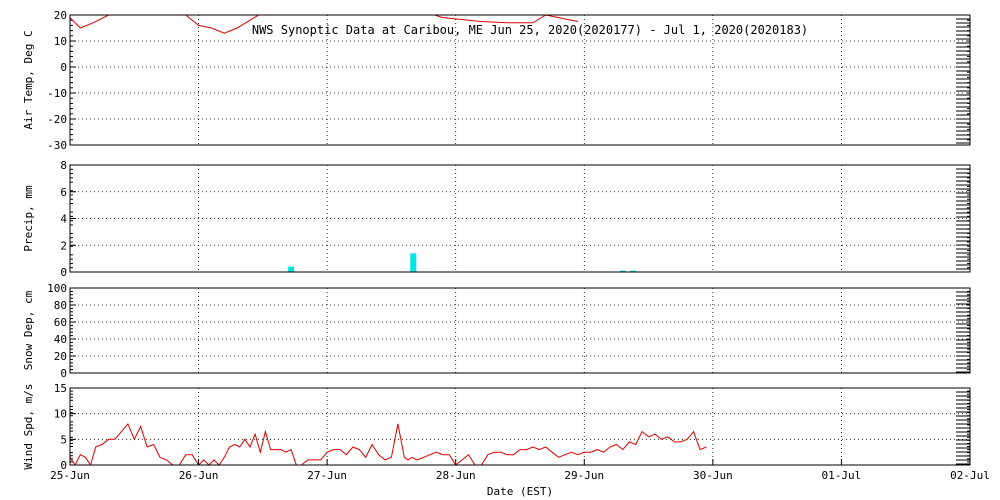 The height and width of the screenshot is (500, 1000). I want to click on y-axis-label-wind-speed: Wind Spd, m/s, so click(28, 426).